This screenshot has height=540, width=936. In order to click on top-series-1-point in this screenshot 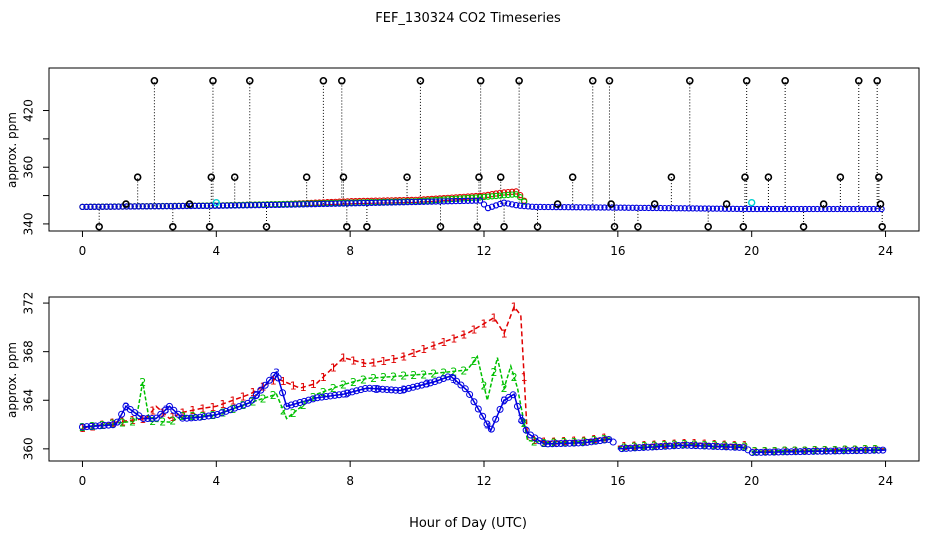, I will do `click(520, 195)`.